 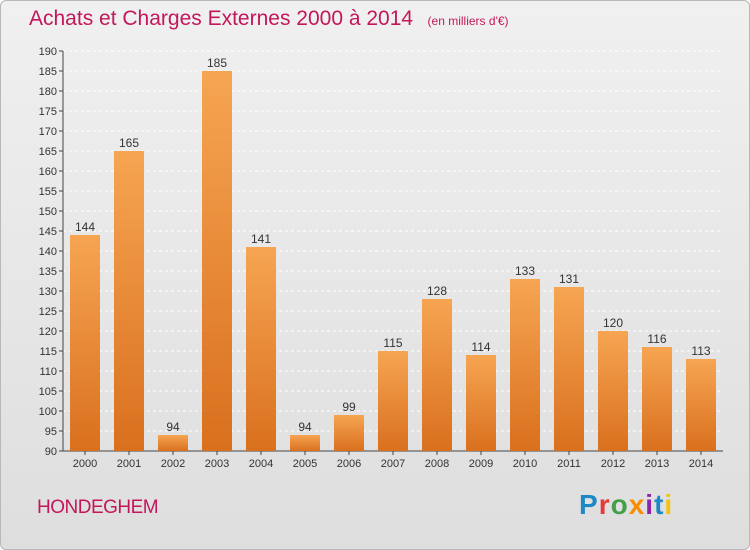 I want to click on value-label-2005: 94, so click(x=305, y=427).